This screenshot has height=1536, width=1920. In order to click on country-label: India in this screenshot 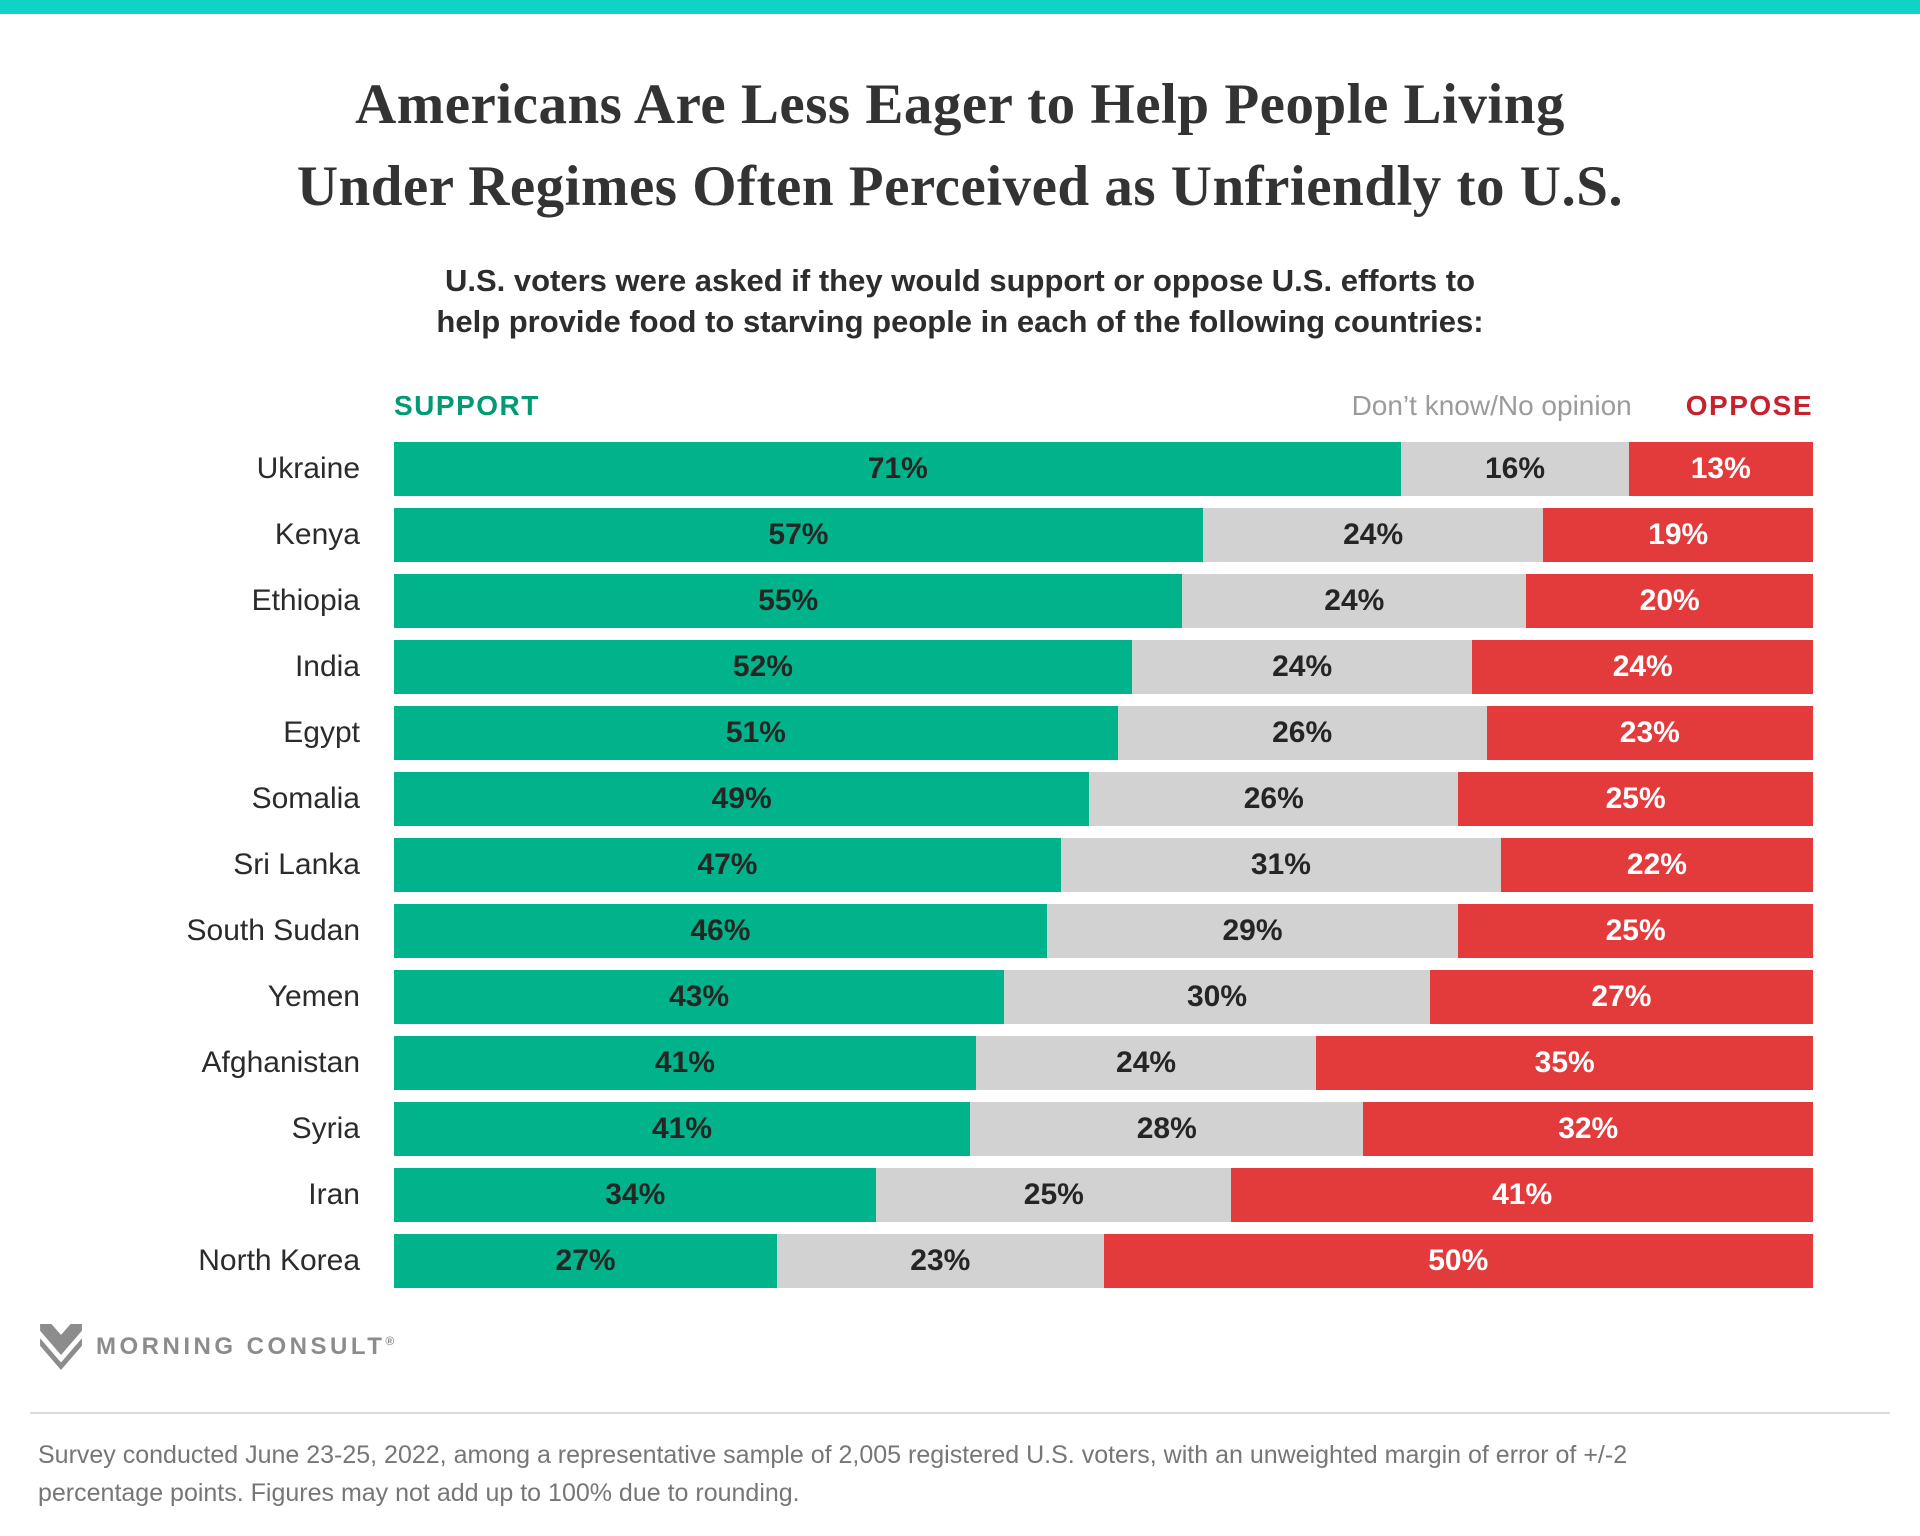, I will do `click(327, 666)`.